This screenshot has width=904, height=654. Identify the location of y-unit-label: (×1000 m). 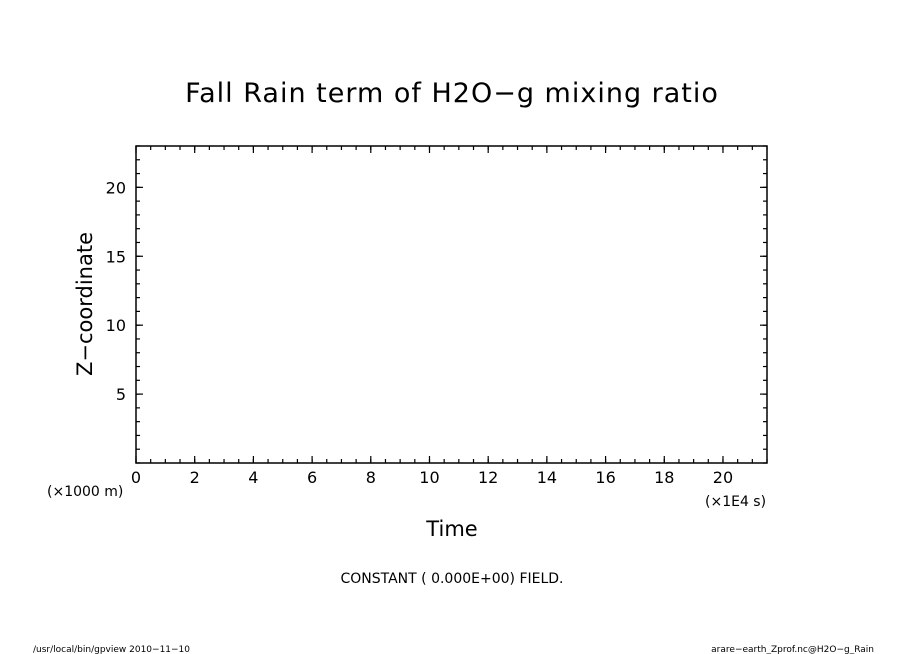
(85, 492).